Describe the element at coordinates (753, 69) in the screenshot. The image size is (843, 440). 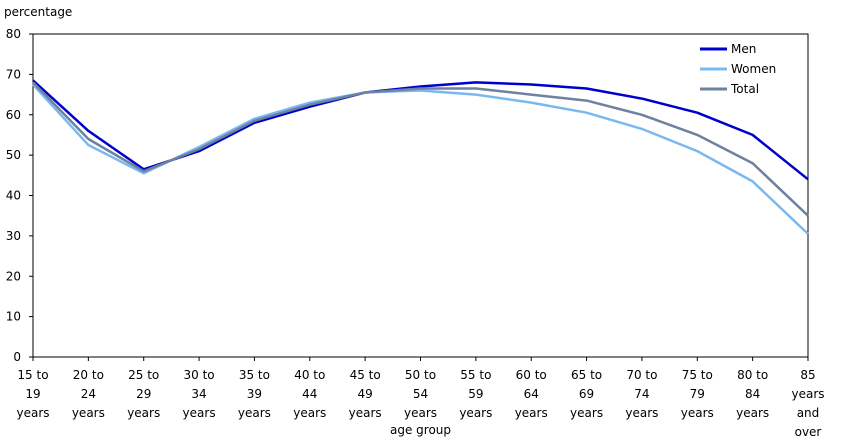
I see `legend-label-women: Women` at that location.